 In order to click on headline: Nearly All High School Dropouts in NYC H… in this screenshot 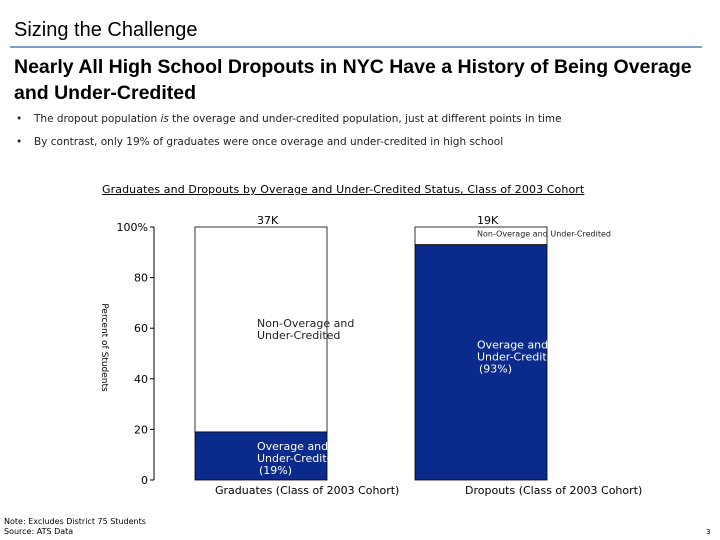, I will do `click(353, 80)`.